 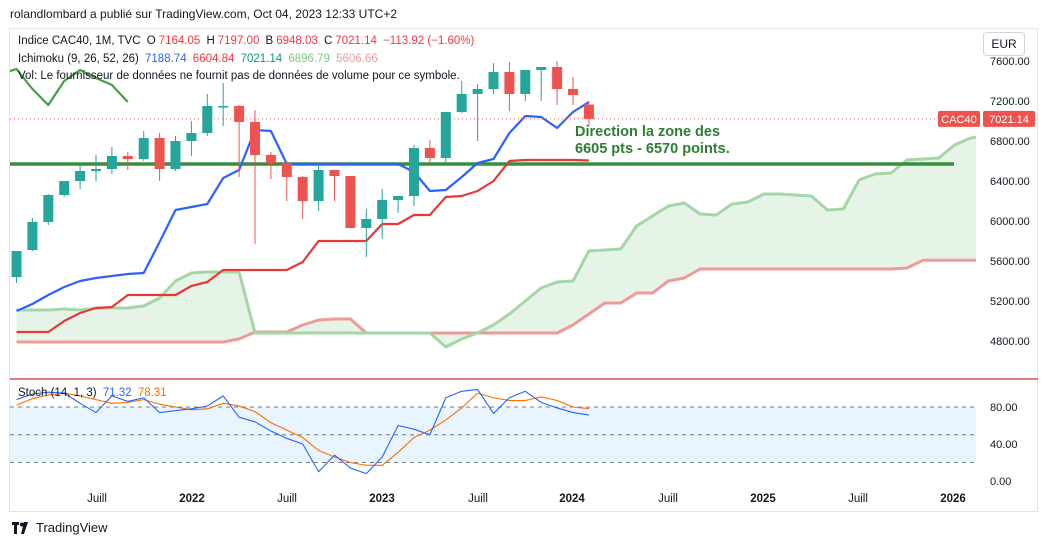 What do you see at coordinates (117, 393) in the screenshot?
I see `stoch-k-value: 71.32` at bounding box center [117, 393].